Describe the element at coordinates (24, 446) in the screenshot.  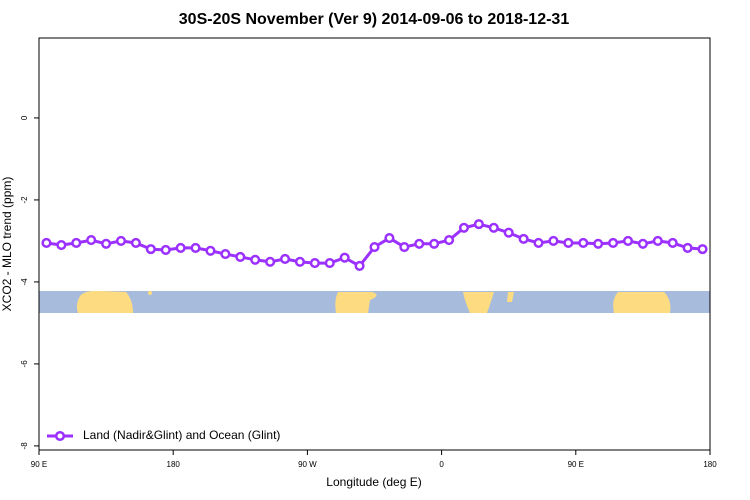
I see `y-tick-label: -8` at that location.